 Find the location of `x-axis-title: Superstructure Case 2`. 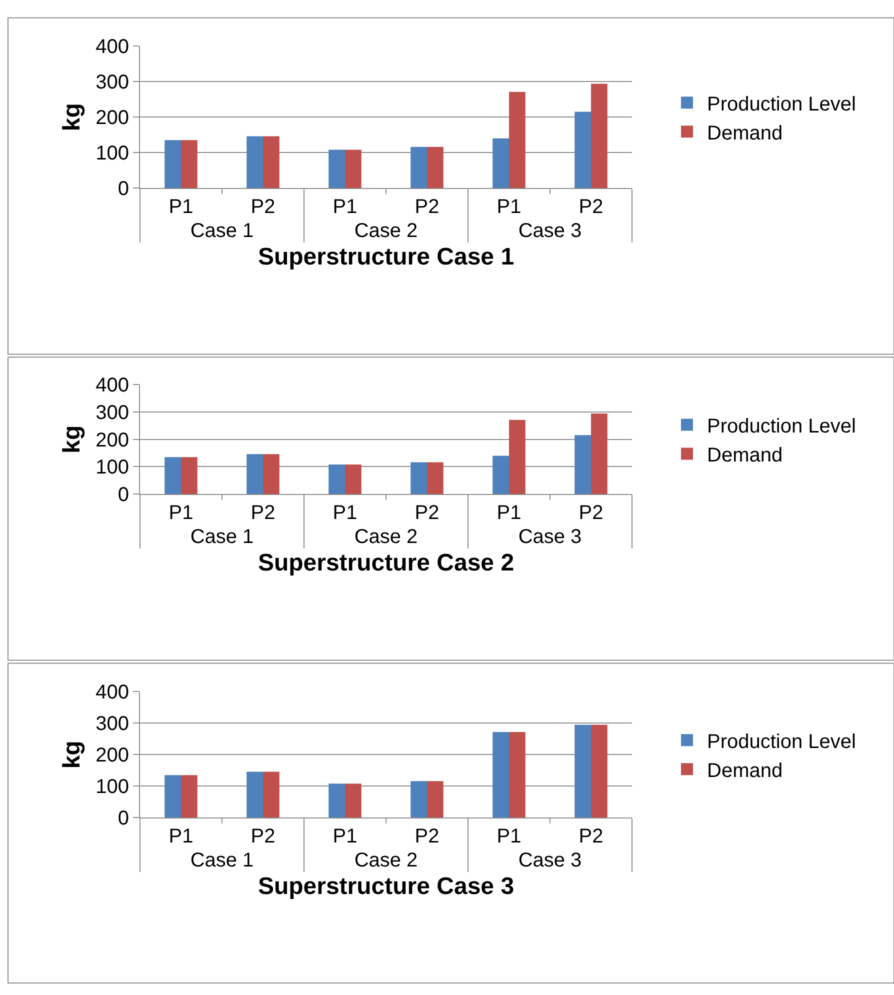

x-axis-title: Superstructure Case 2 is located at coordinates (386, 562).